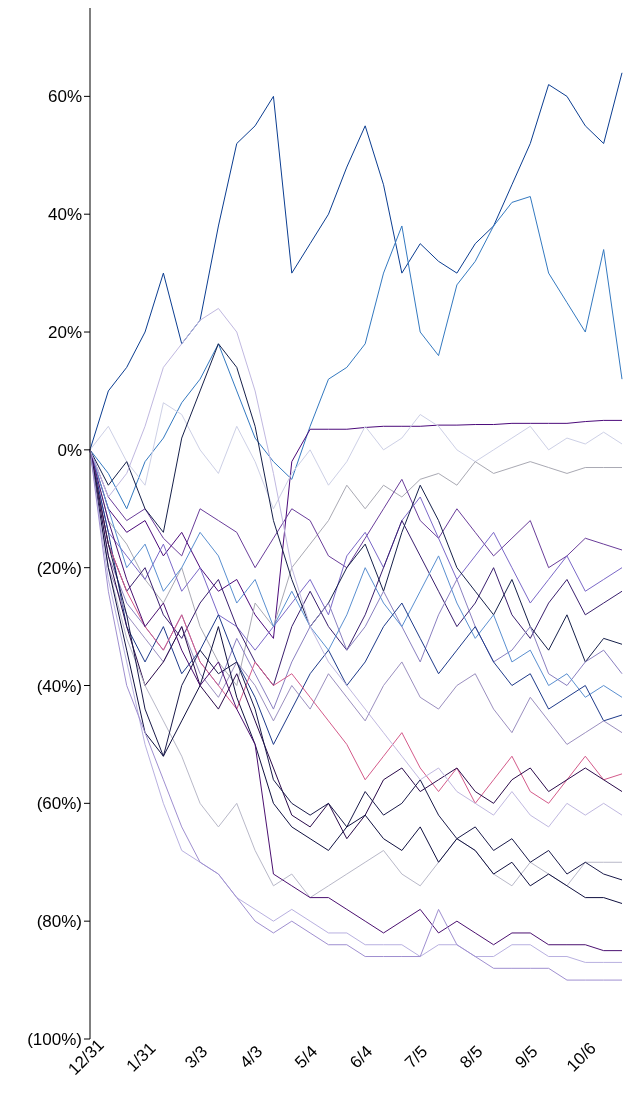  I want to click on x-tick-label: 4/3, so click(251, 1057).